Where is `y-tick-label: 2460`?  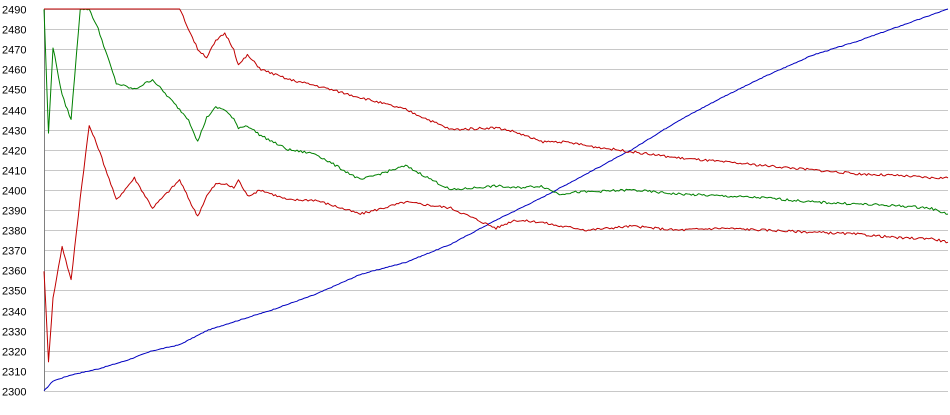 y-tick-label: 2460 is located at coordinates (14, 71).